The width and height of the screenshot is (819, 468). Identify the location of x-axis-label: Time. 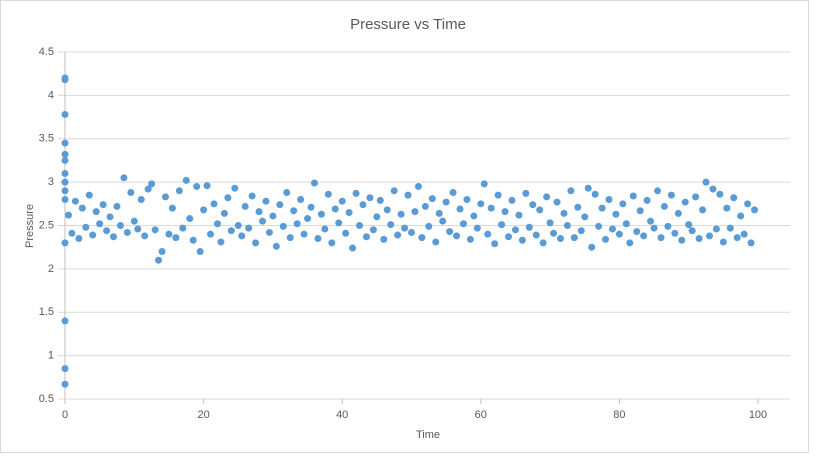
(428, 435).